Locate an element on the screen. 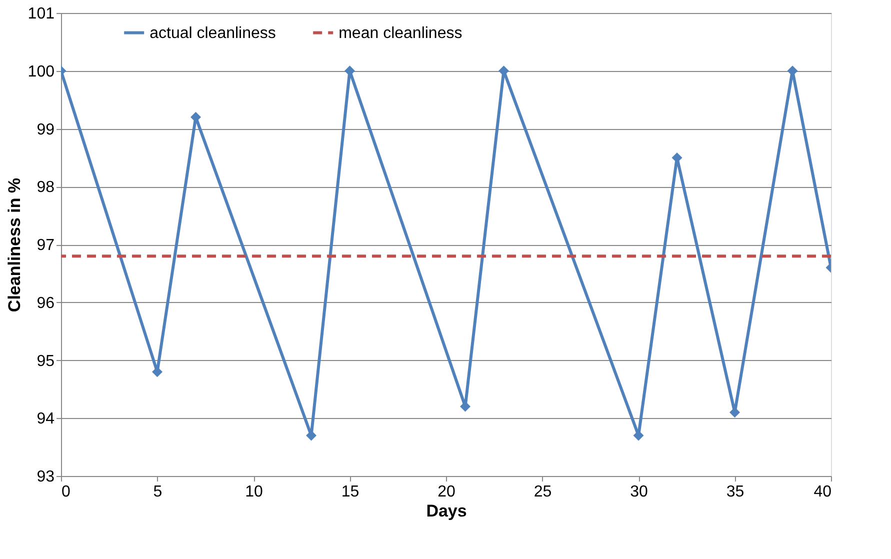 This screenshot has width=891, height=559. x-tick-label: 40 is located at coordinates (823, 492).